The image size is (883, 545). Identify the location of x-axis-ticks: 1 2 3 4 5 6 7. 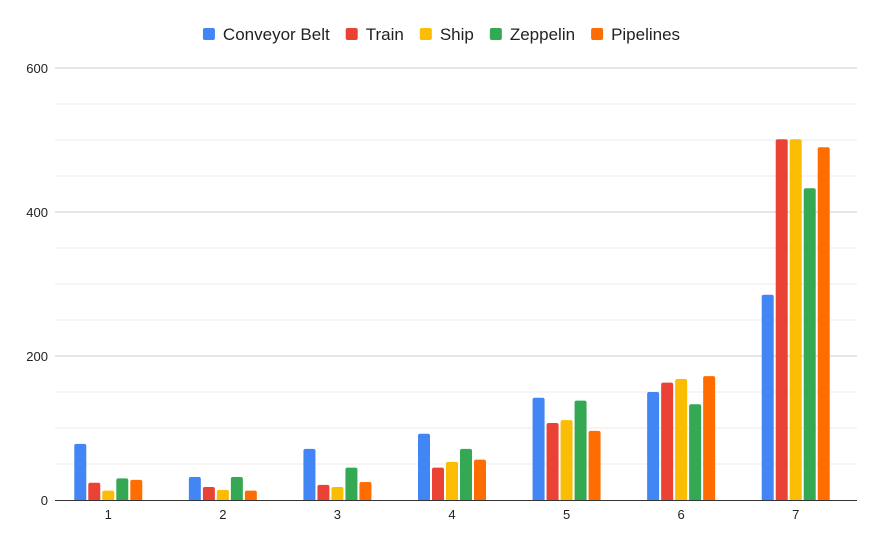
(452, 514).